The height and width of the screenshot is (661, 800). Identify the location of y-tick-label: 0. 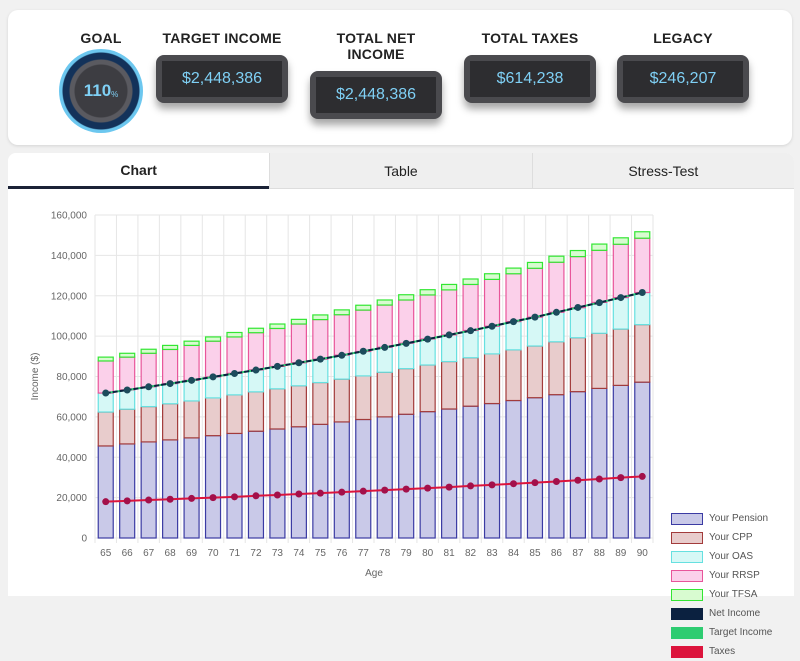
(84, 539).